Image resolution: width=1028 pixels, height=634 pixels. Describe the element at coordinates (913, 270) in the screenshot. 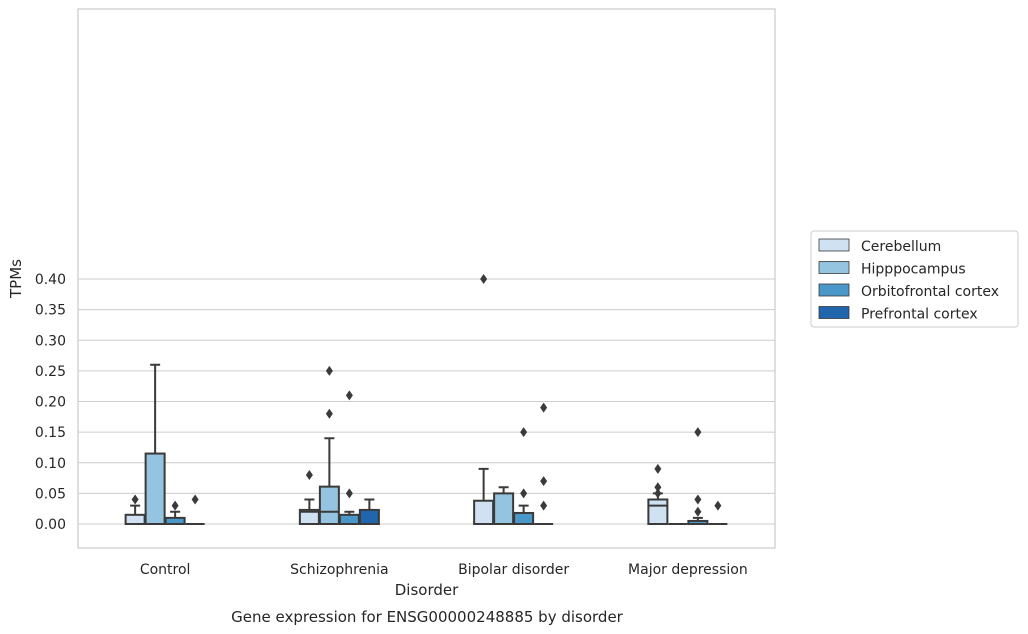

I see `legend-label: Hipppocampus` at that location.